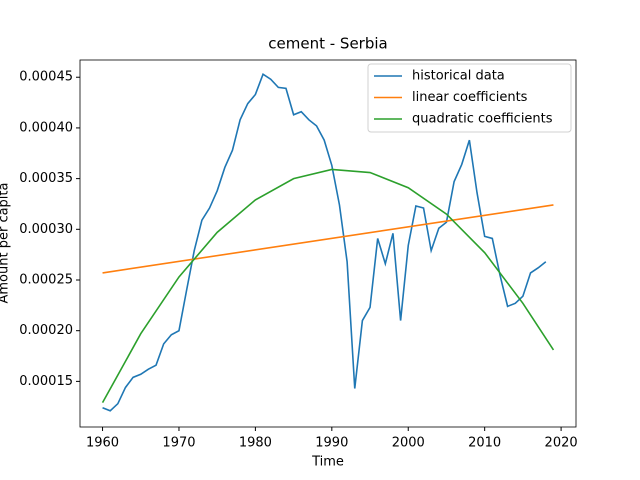 This screenshot has width=640, height=480. Describe the element at coordinates (328, 239) in the screenshot. I see `data-line` at that location.